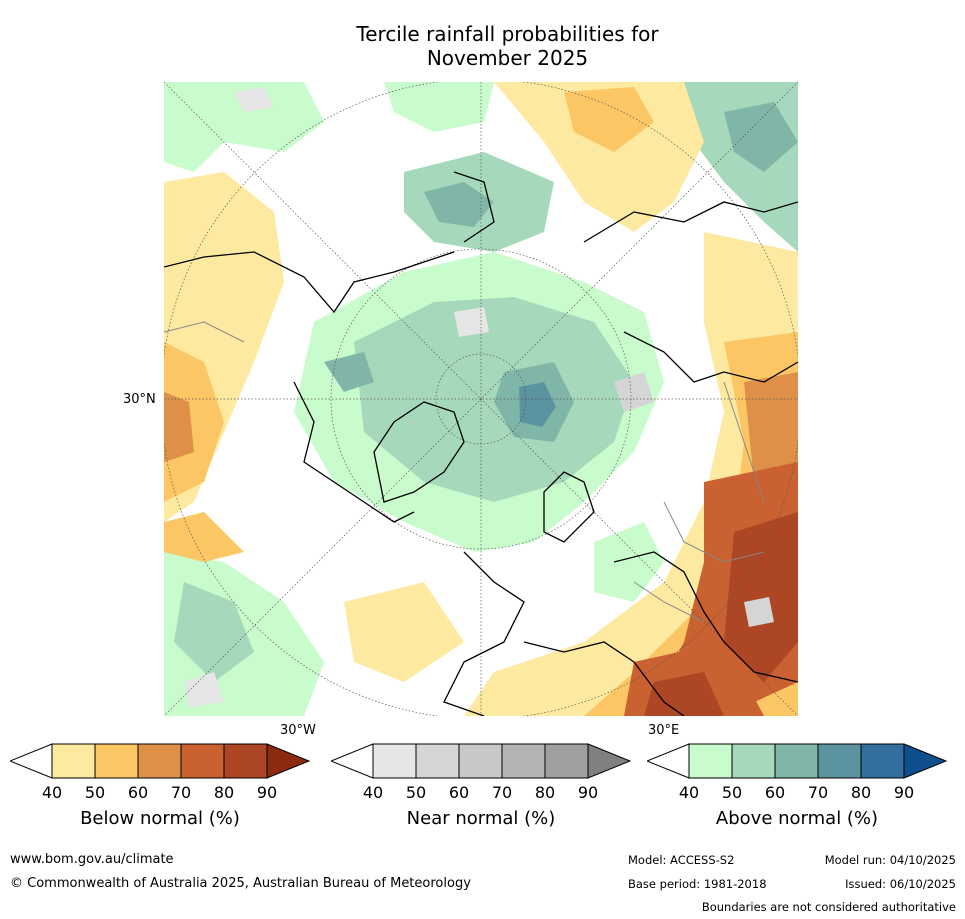 This screenshot has height=919, width=965. Describe the element at coordinates (160, 761) in the screenshot. I see `colorbar-below` at that location.